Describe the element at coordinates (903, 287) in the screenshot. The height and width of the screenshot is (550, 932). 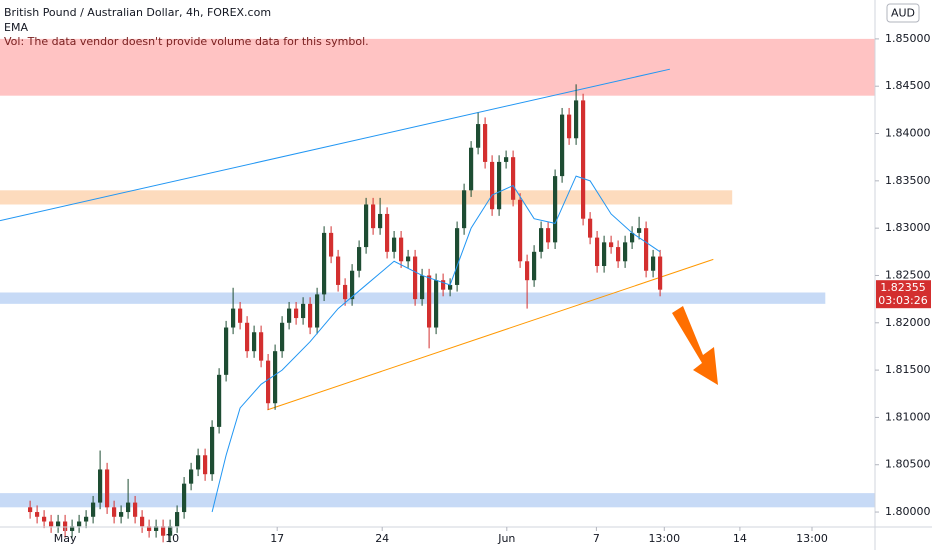
I see `last-price: 1.82355` at that location.